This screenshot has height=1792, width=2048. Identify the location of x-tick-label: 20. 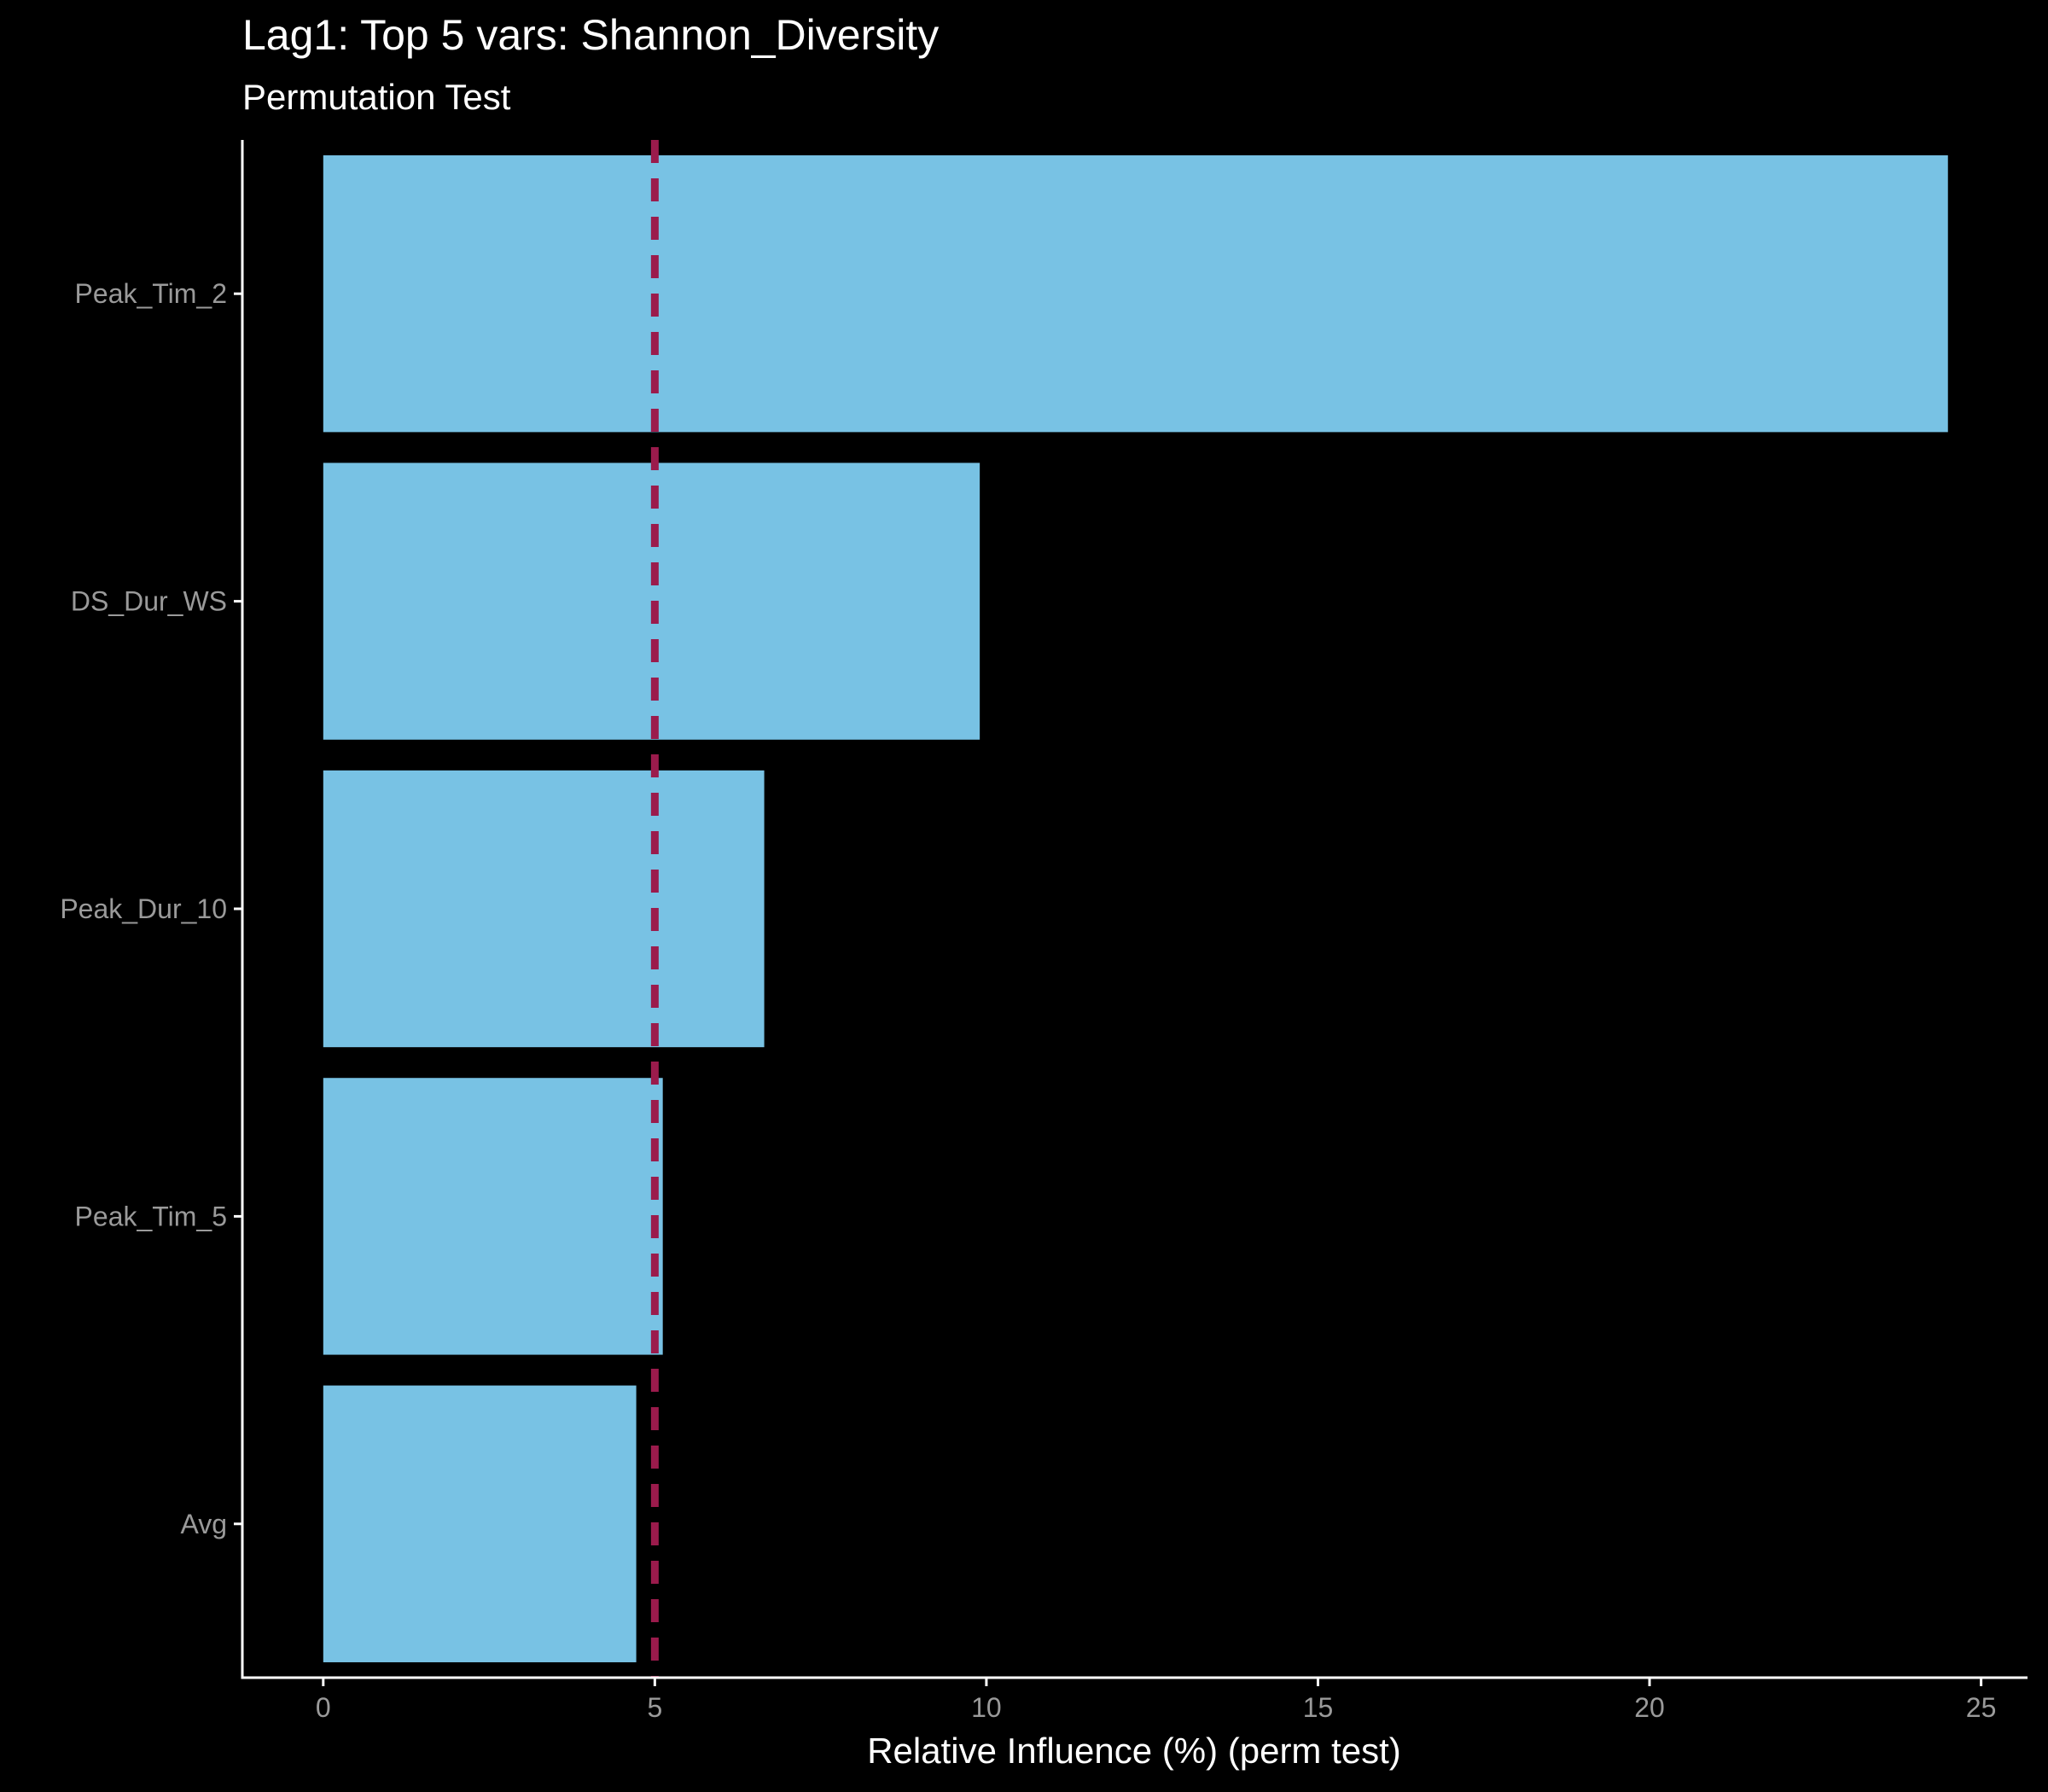
(1649, 1707).